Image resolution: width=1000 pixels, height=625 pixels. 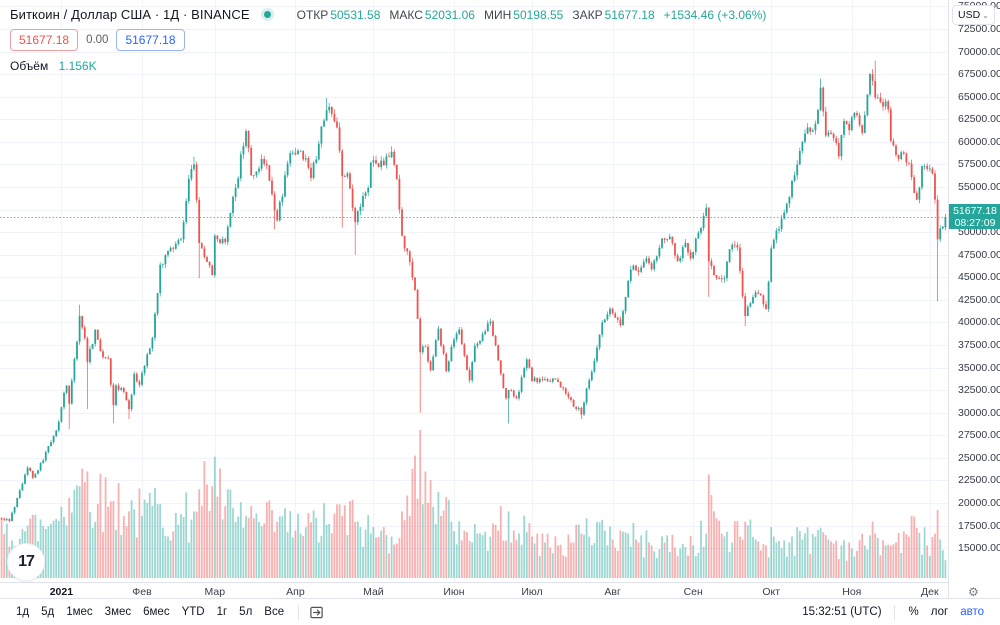 I want to click on price-tick-label: 17500.00, so click(x=979, y=525).